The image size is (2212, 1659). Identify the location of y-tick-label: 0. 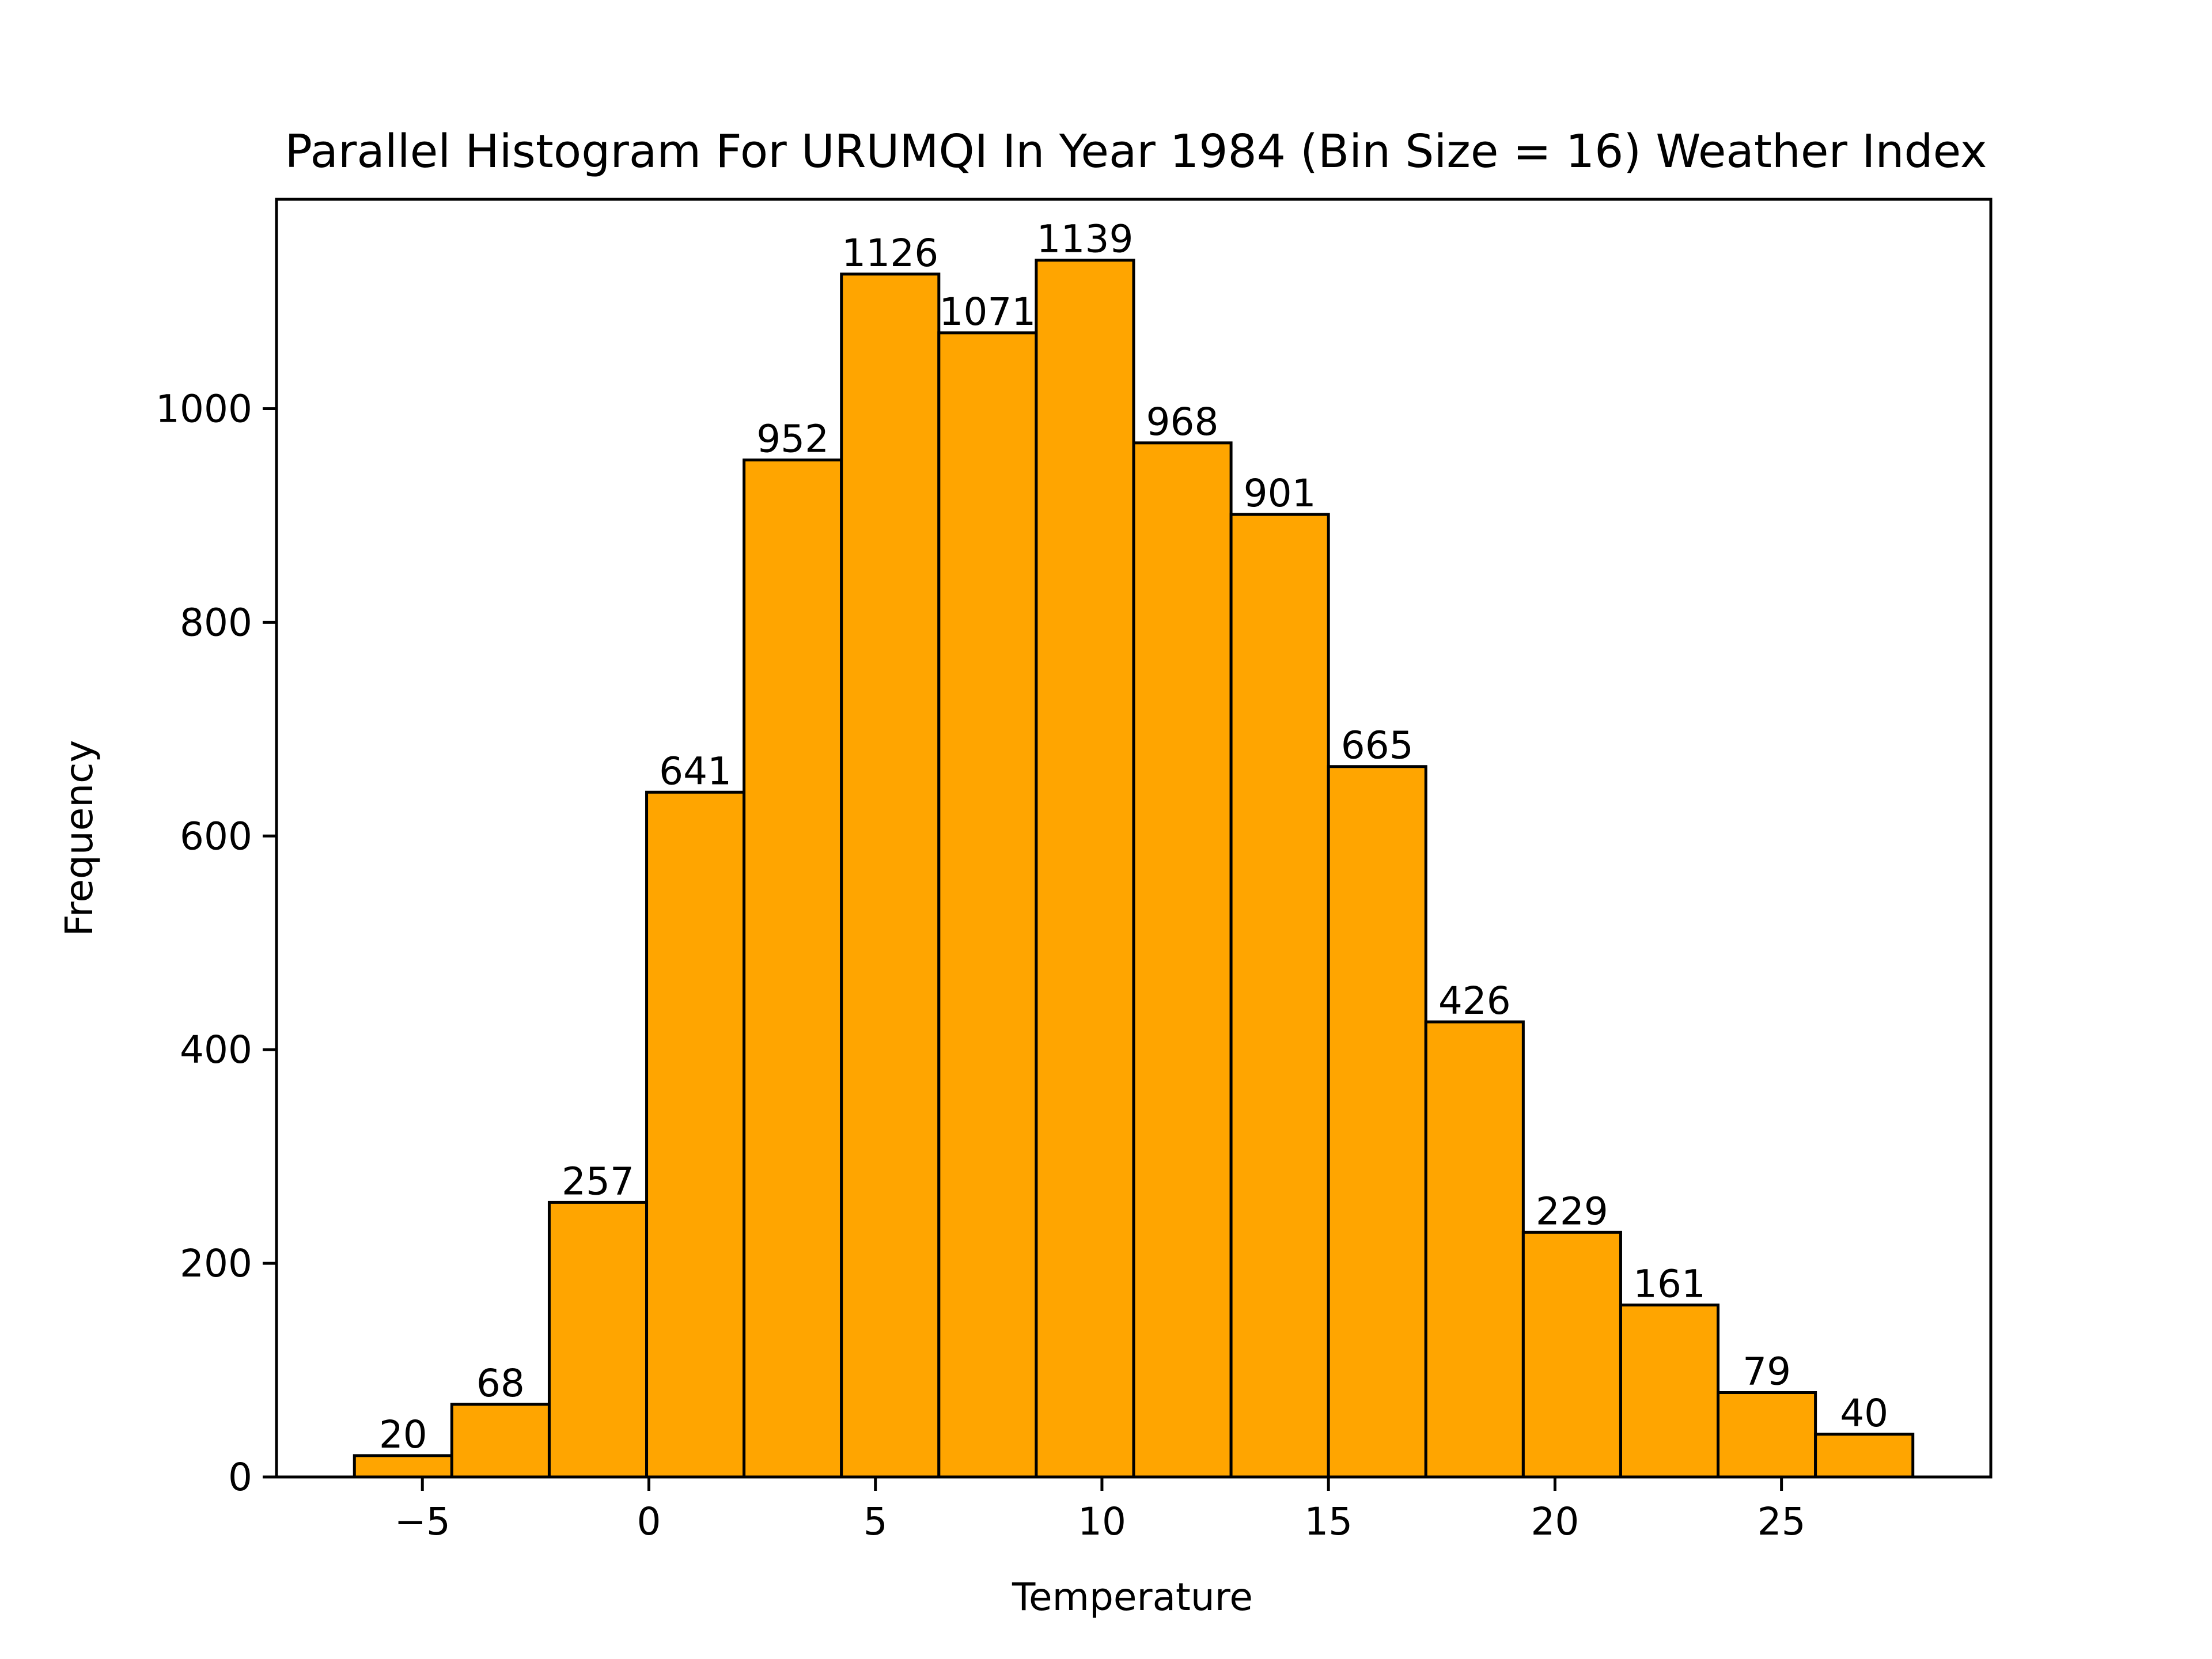
(240, 1477).